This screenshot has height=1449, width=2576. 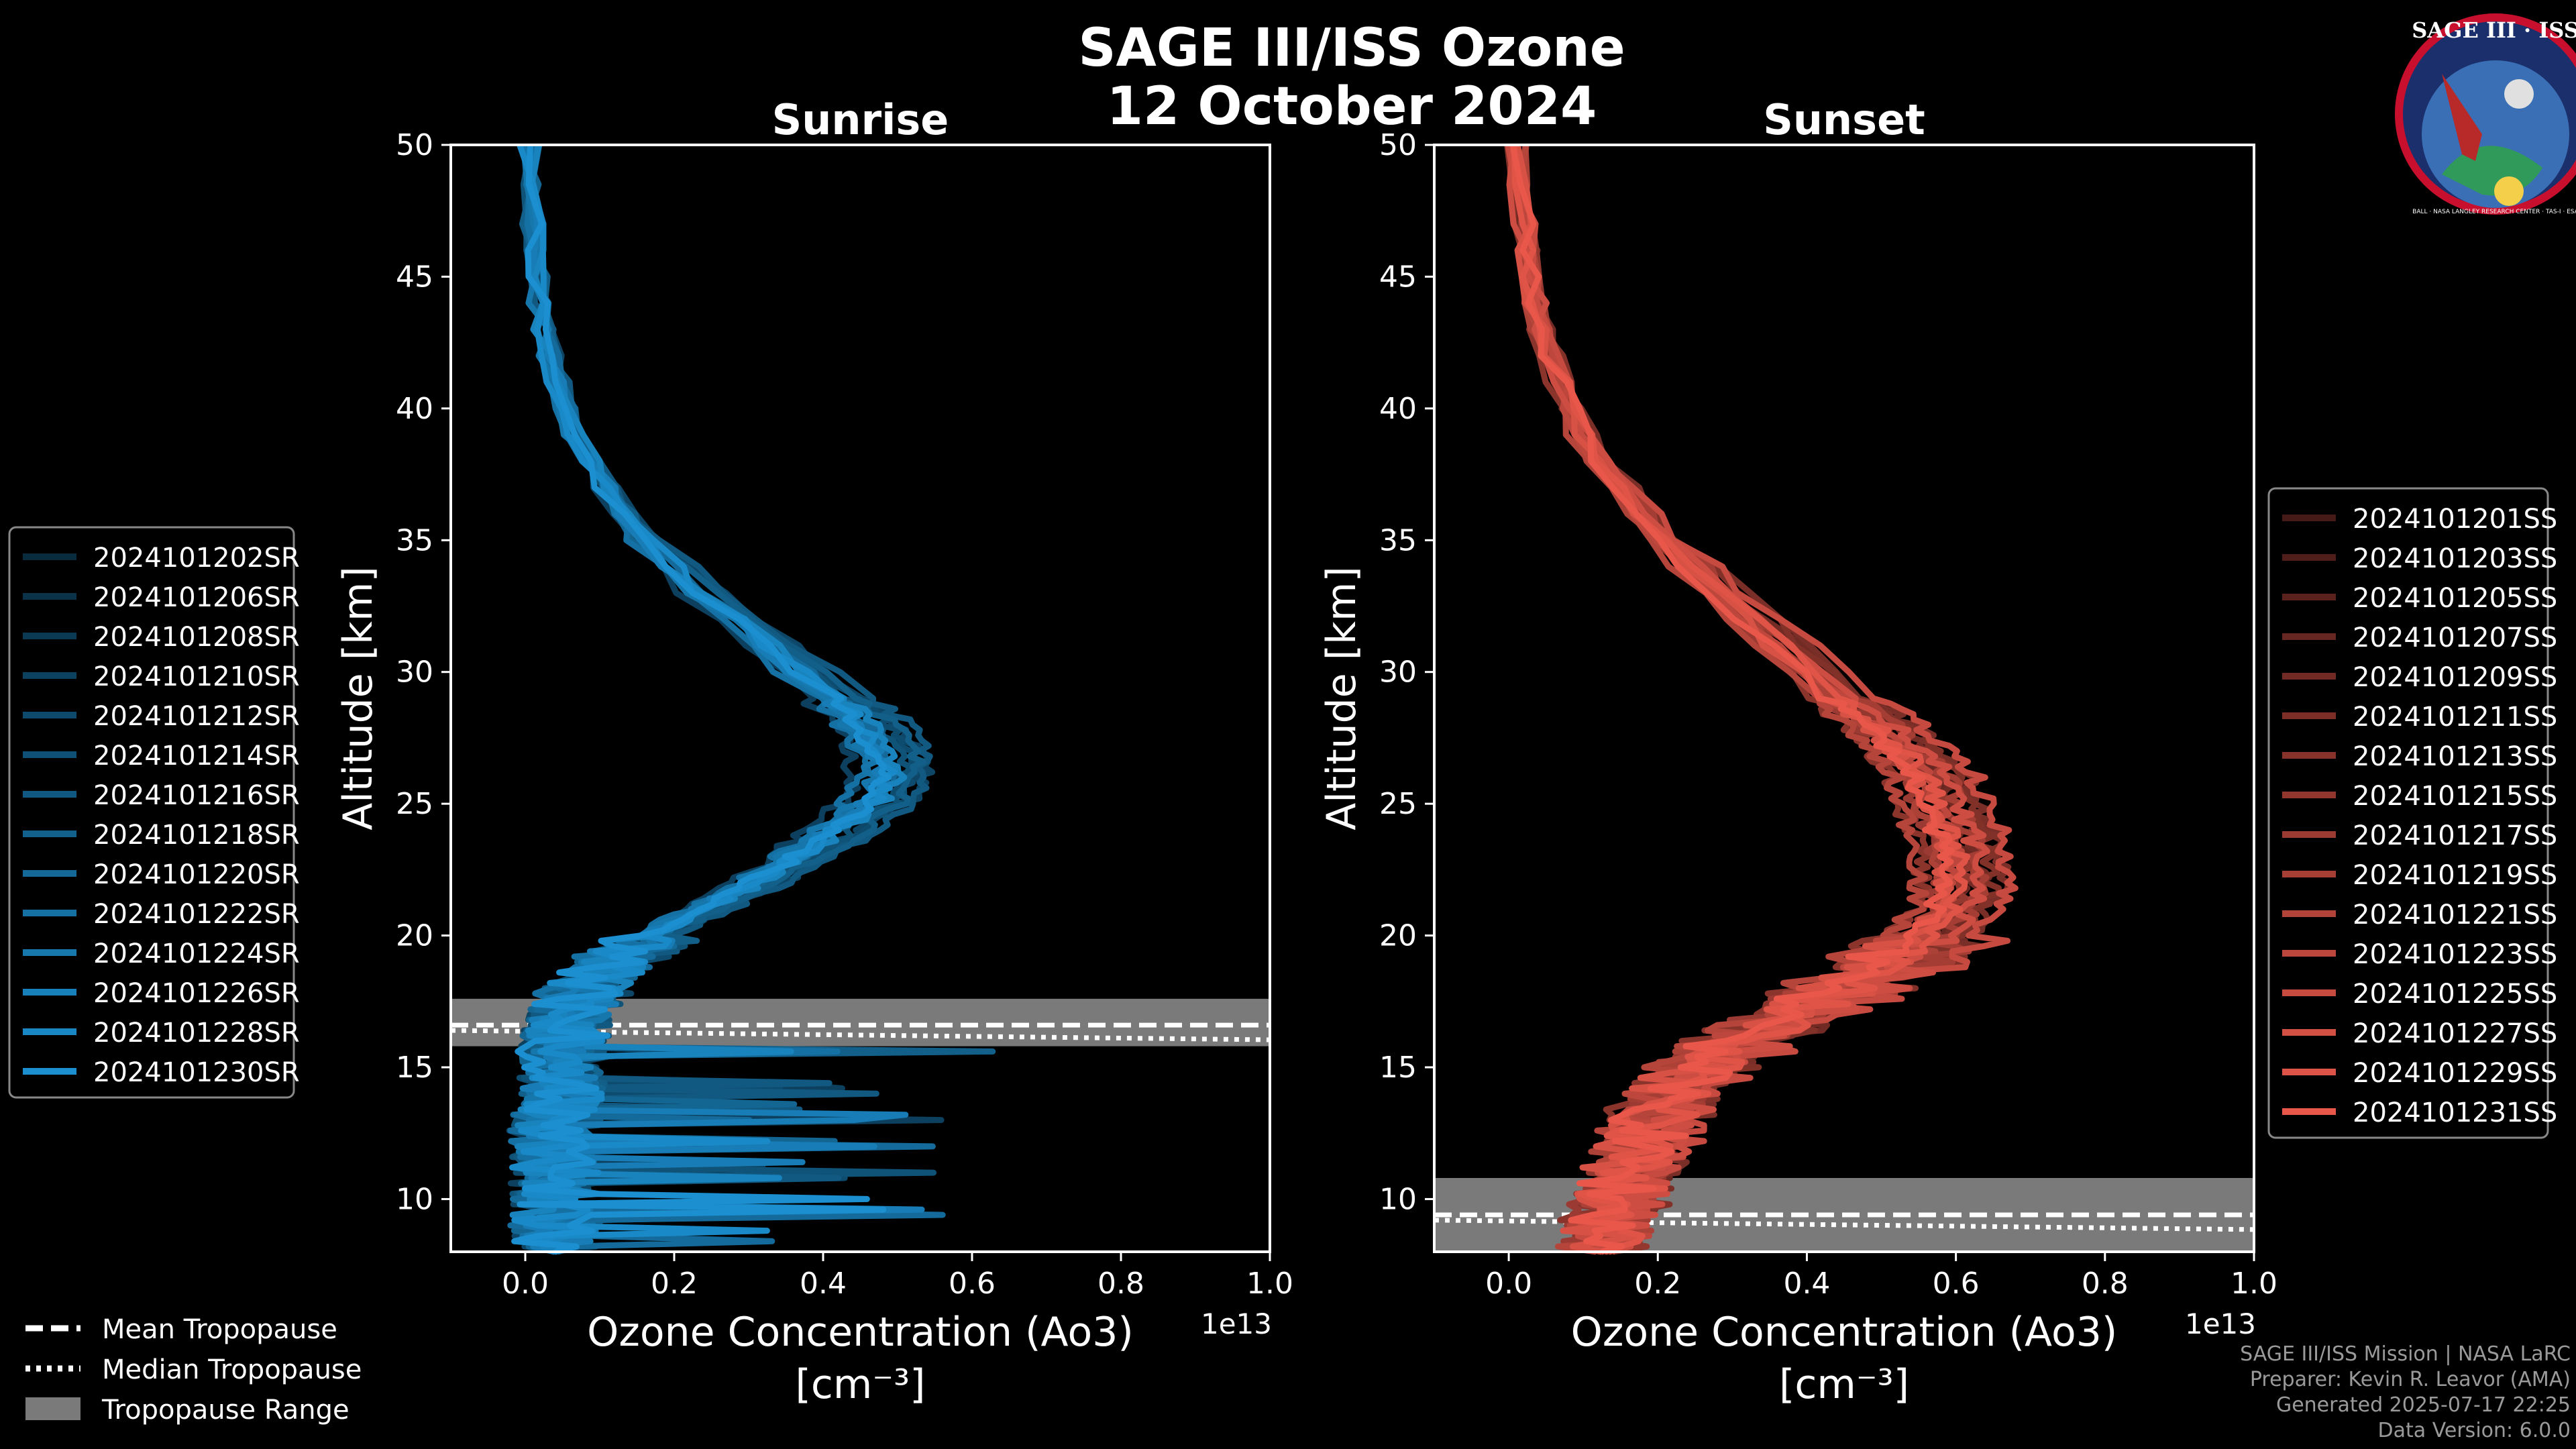 I want to click on profile-2024101203SS, so click(x=1753, y=699).